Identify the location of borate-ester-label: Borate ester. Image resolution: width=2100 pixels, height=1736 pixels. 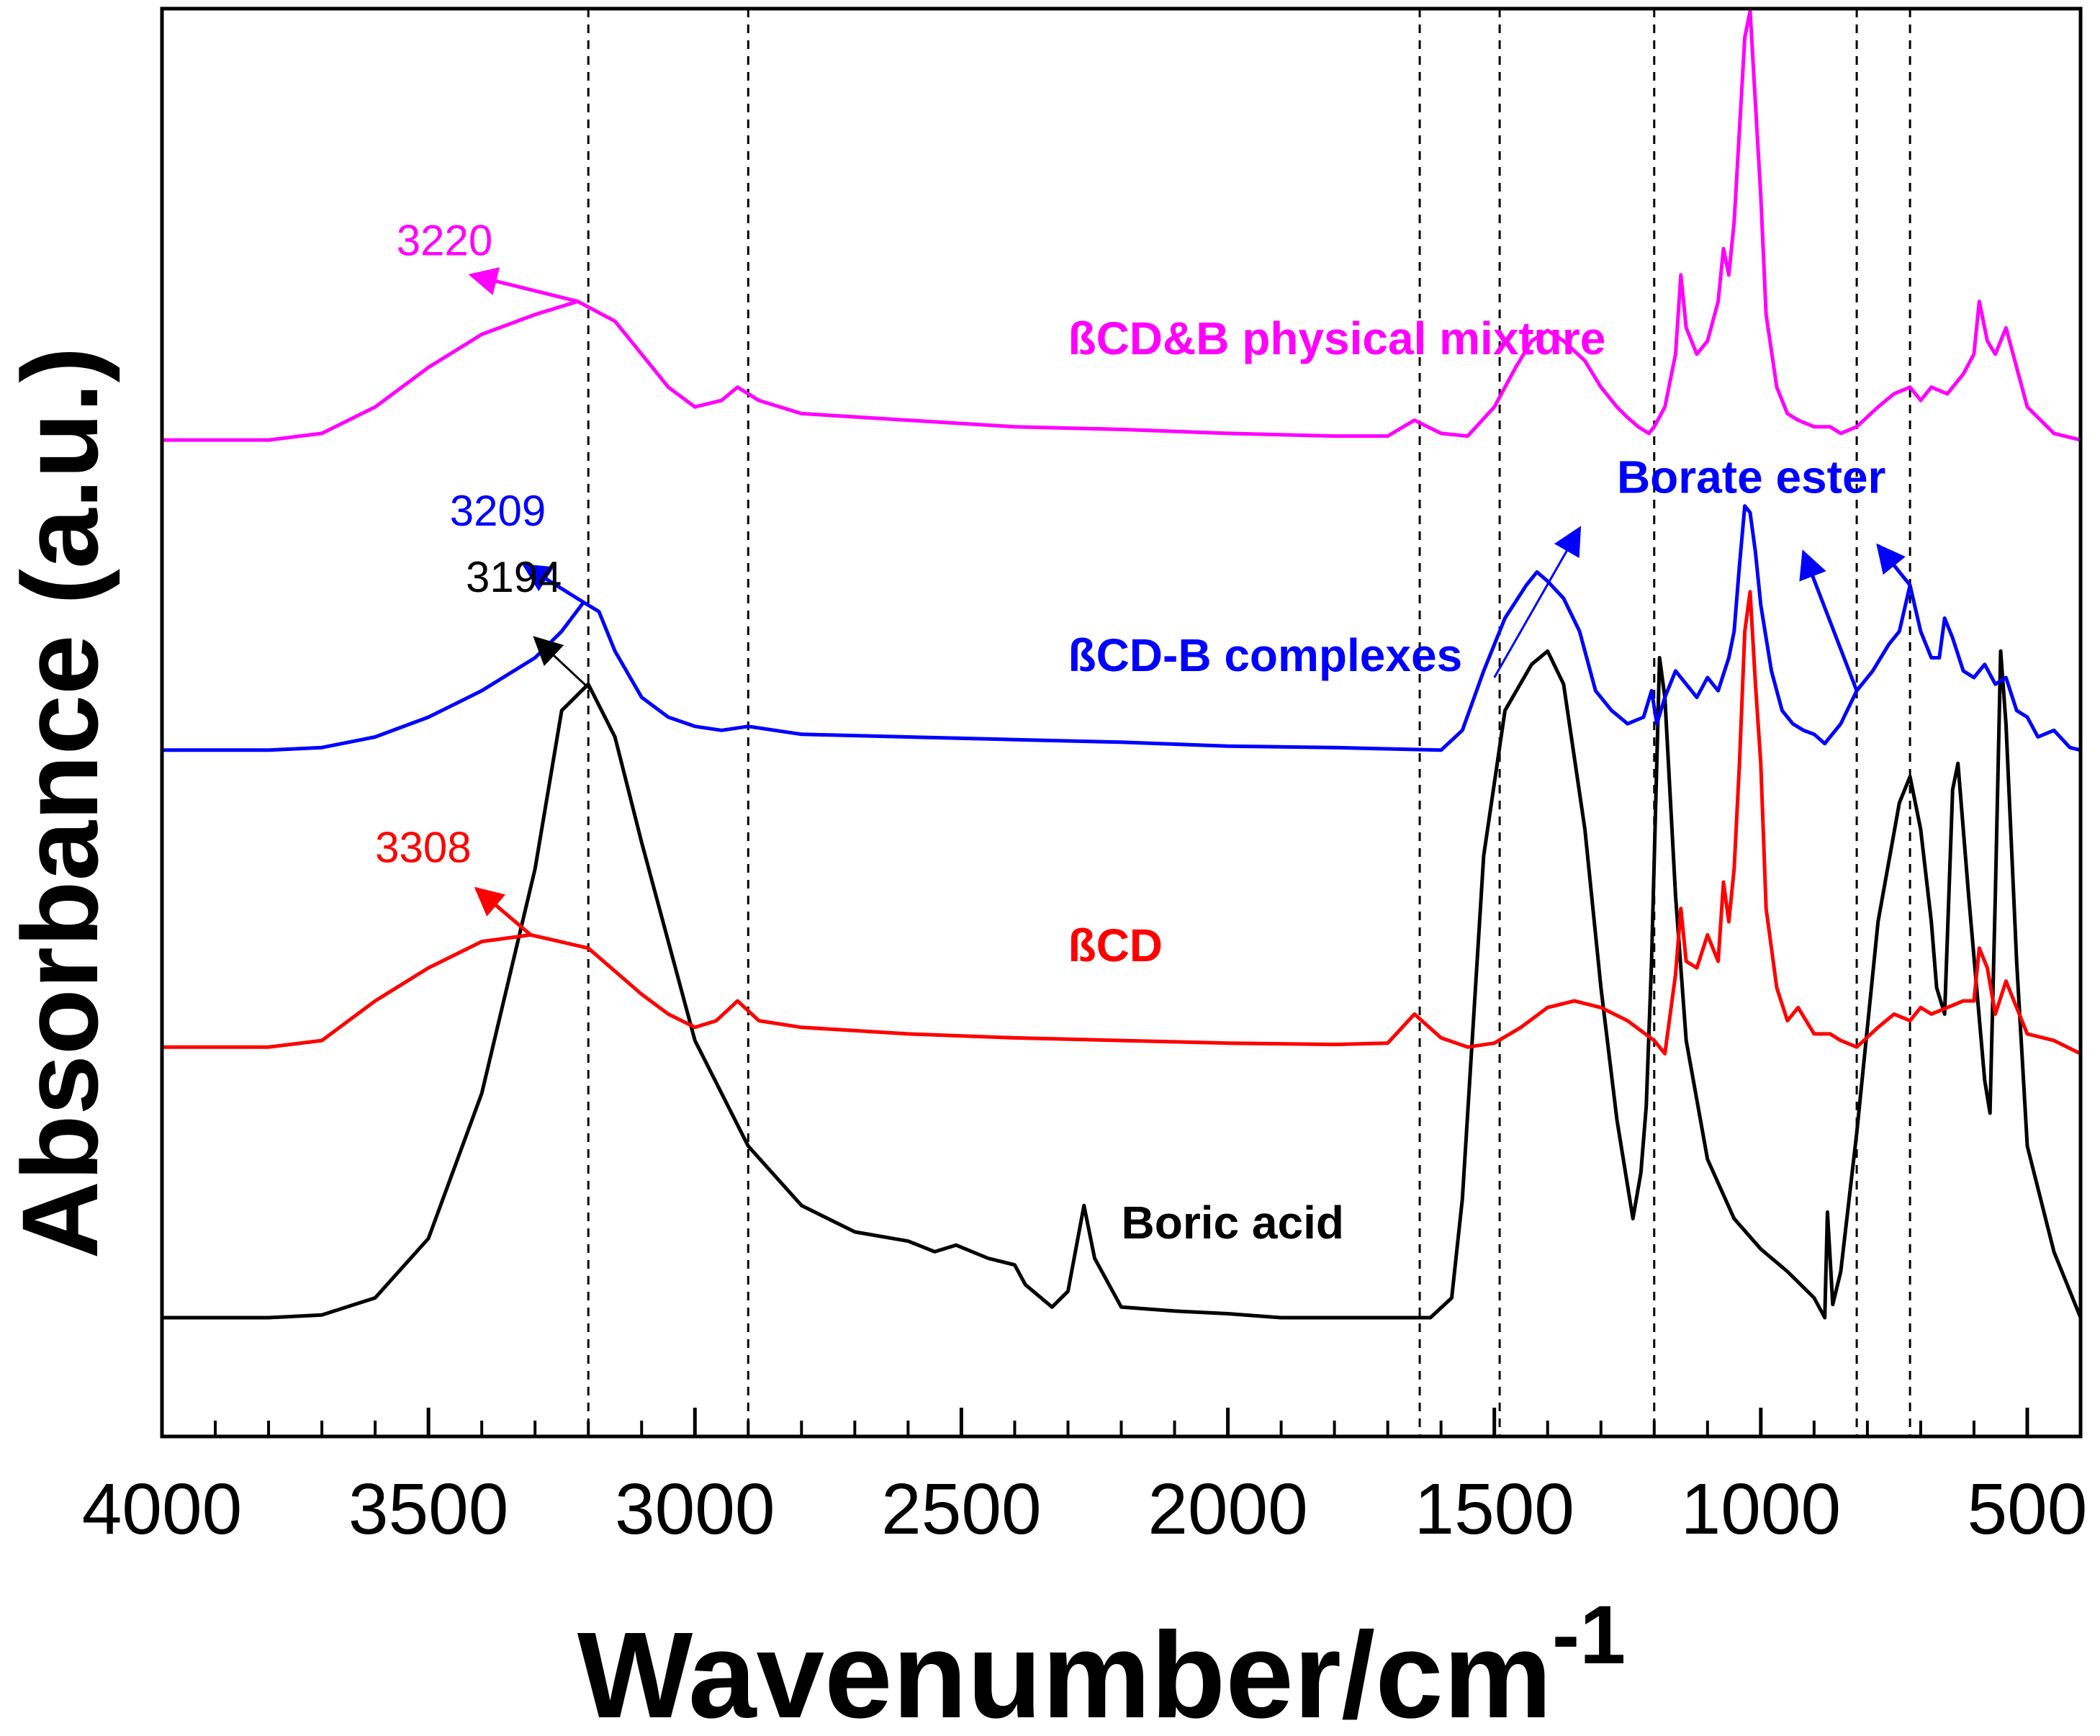
(1751, 477).